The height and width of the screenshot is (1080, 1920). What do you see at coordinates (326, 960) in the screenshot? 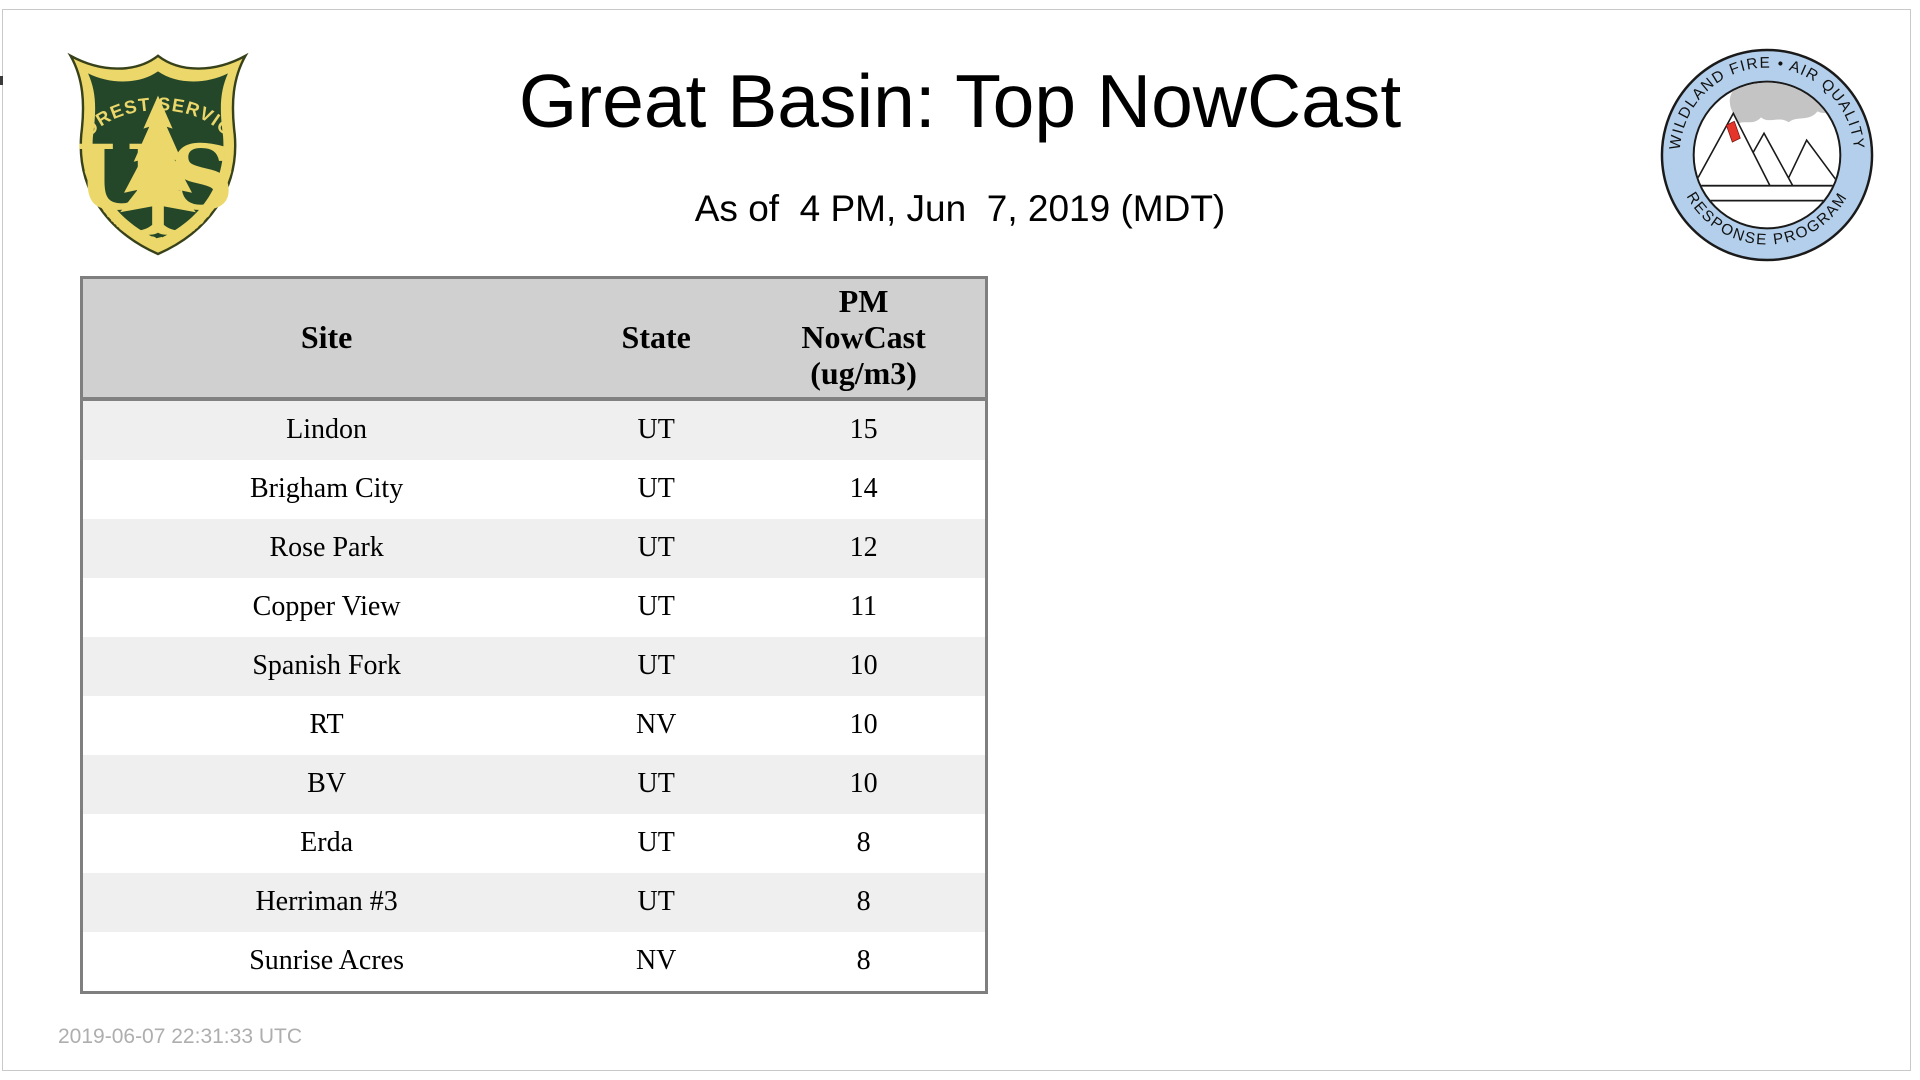
I see `site-cell: Sunrise Acres` at bounding box center [326, 960].